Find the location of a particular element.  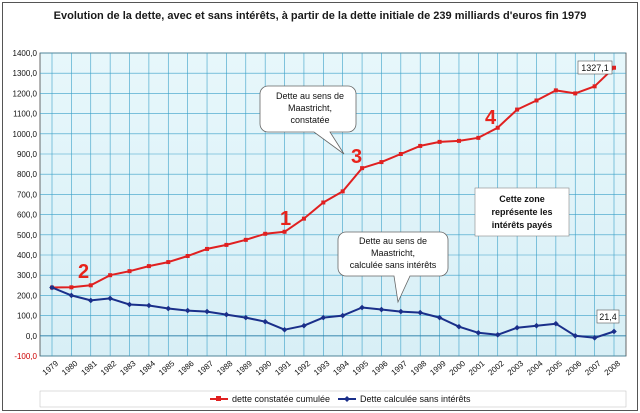

zone-line1: Cette zone is located at coordinates (522, 199).